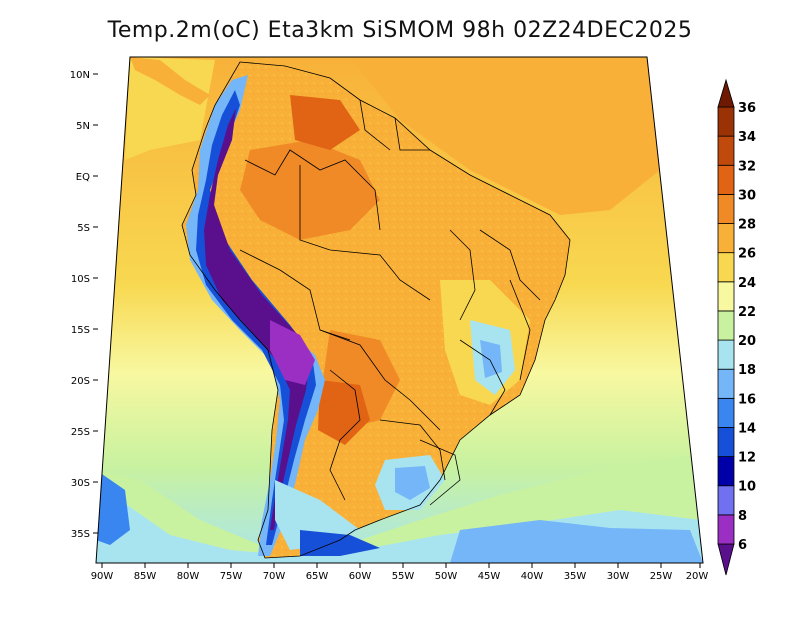 This screenshot has height=618, width=800. I want to click on amazon-hot-region, so click(310, 190).